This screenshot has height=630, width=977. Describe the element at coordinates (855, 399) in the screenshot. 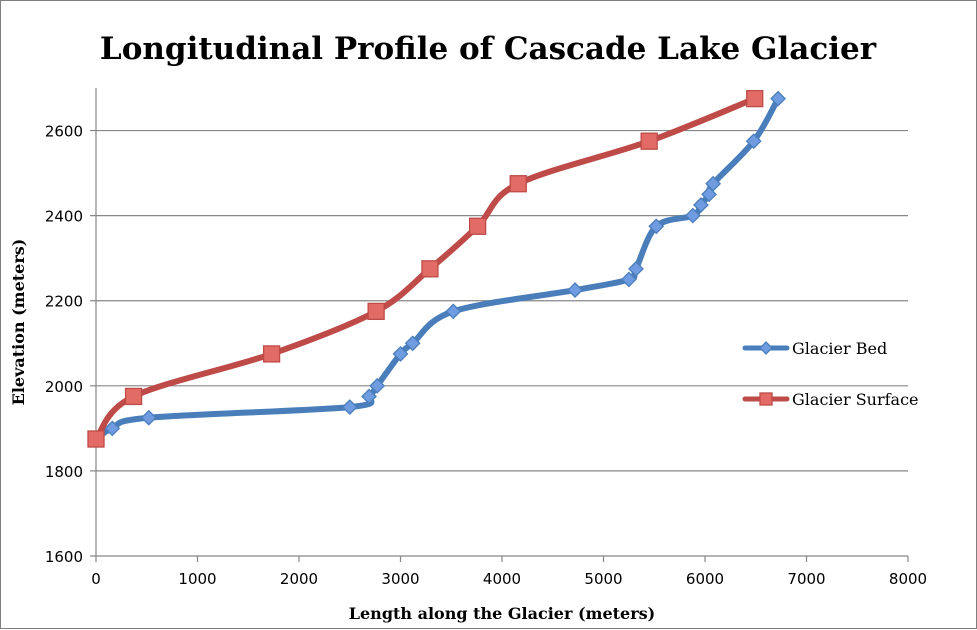

I see `legend-label-glacier-surface: Glacier Surface` at that location.